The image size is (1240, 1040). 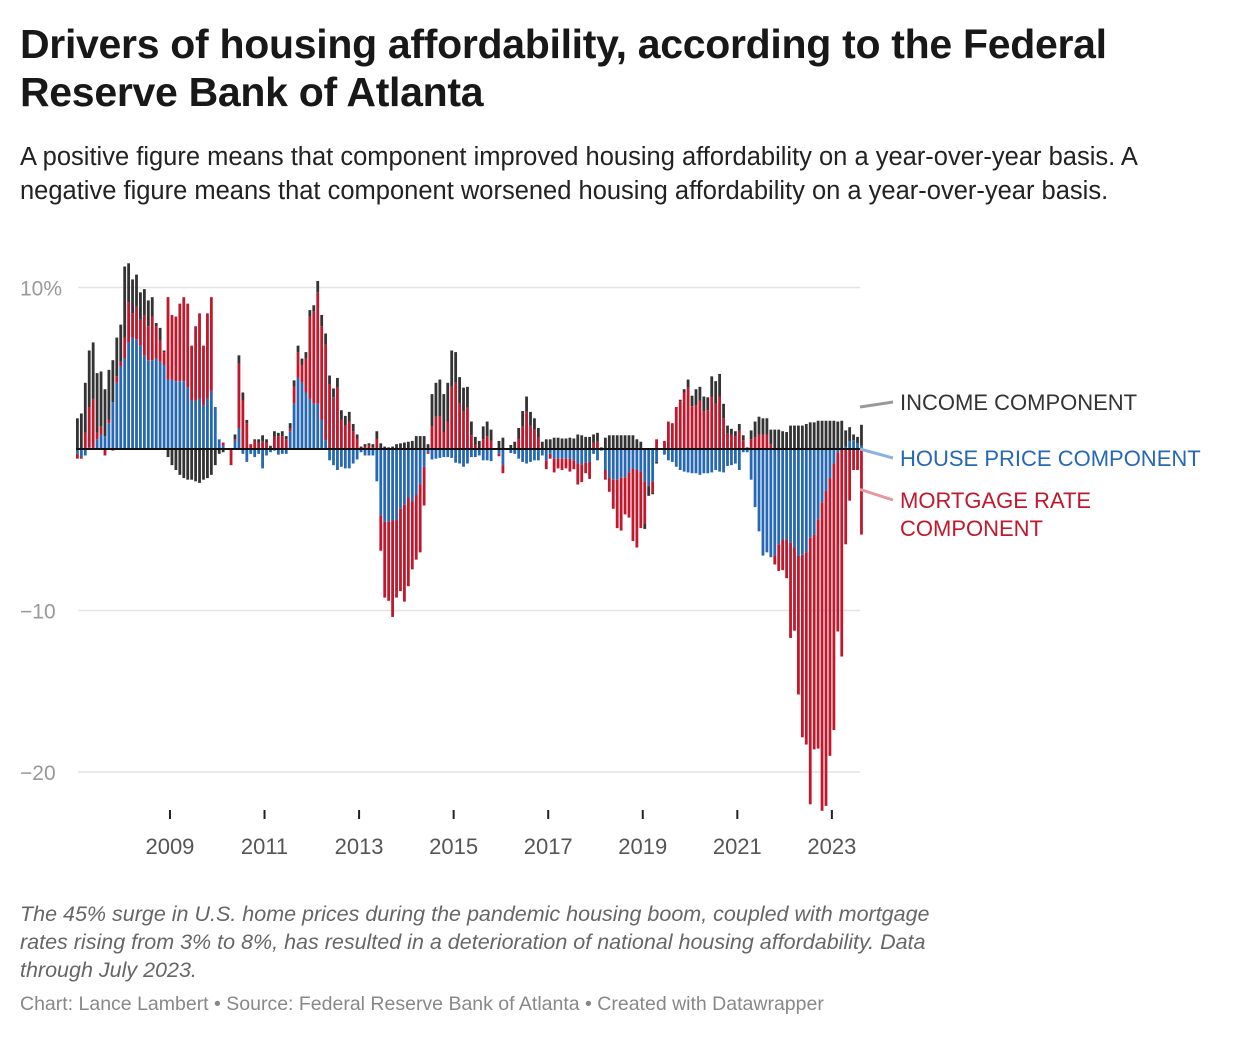 What do you see at coordinates (737, 846) in the screenshot?
I see `x-tick-label: 2021` at bounding box center [737, 846].